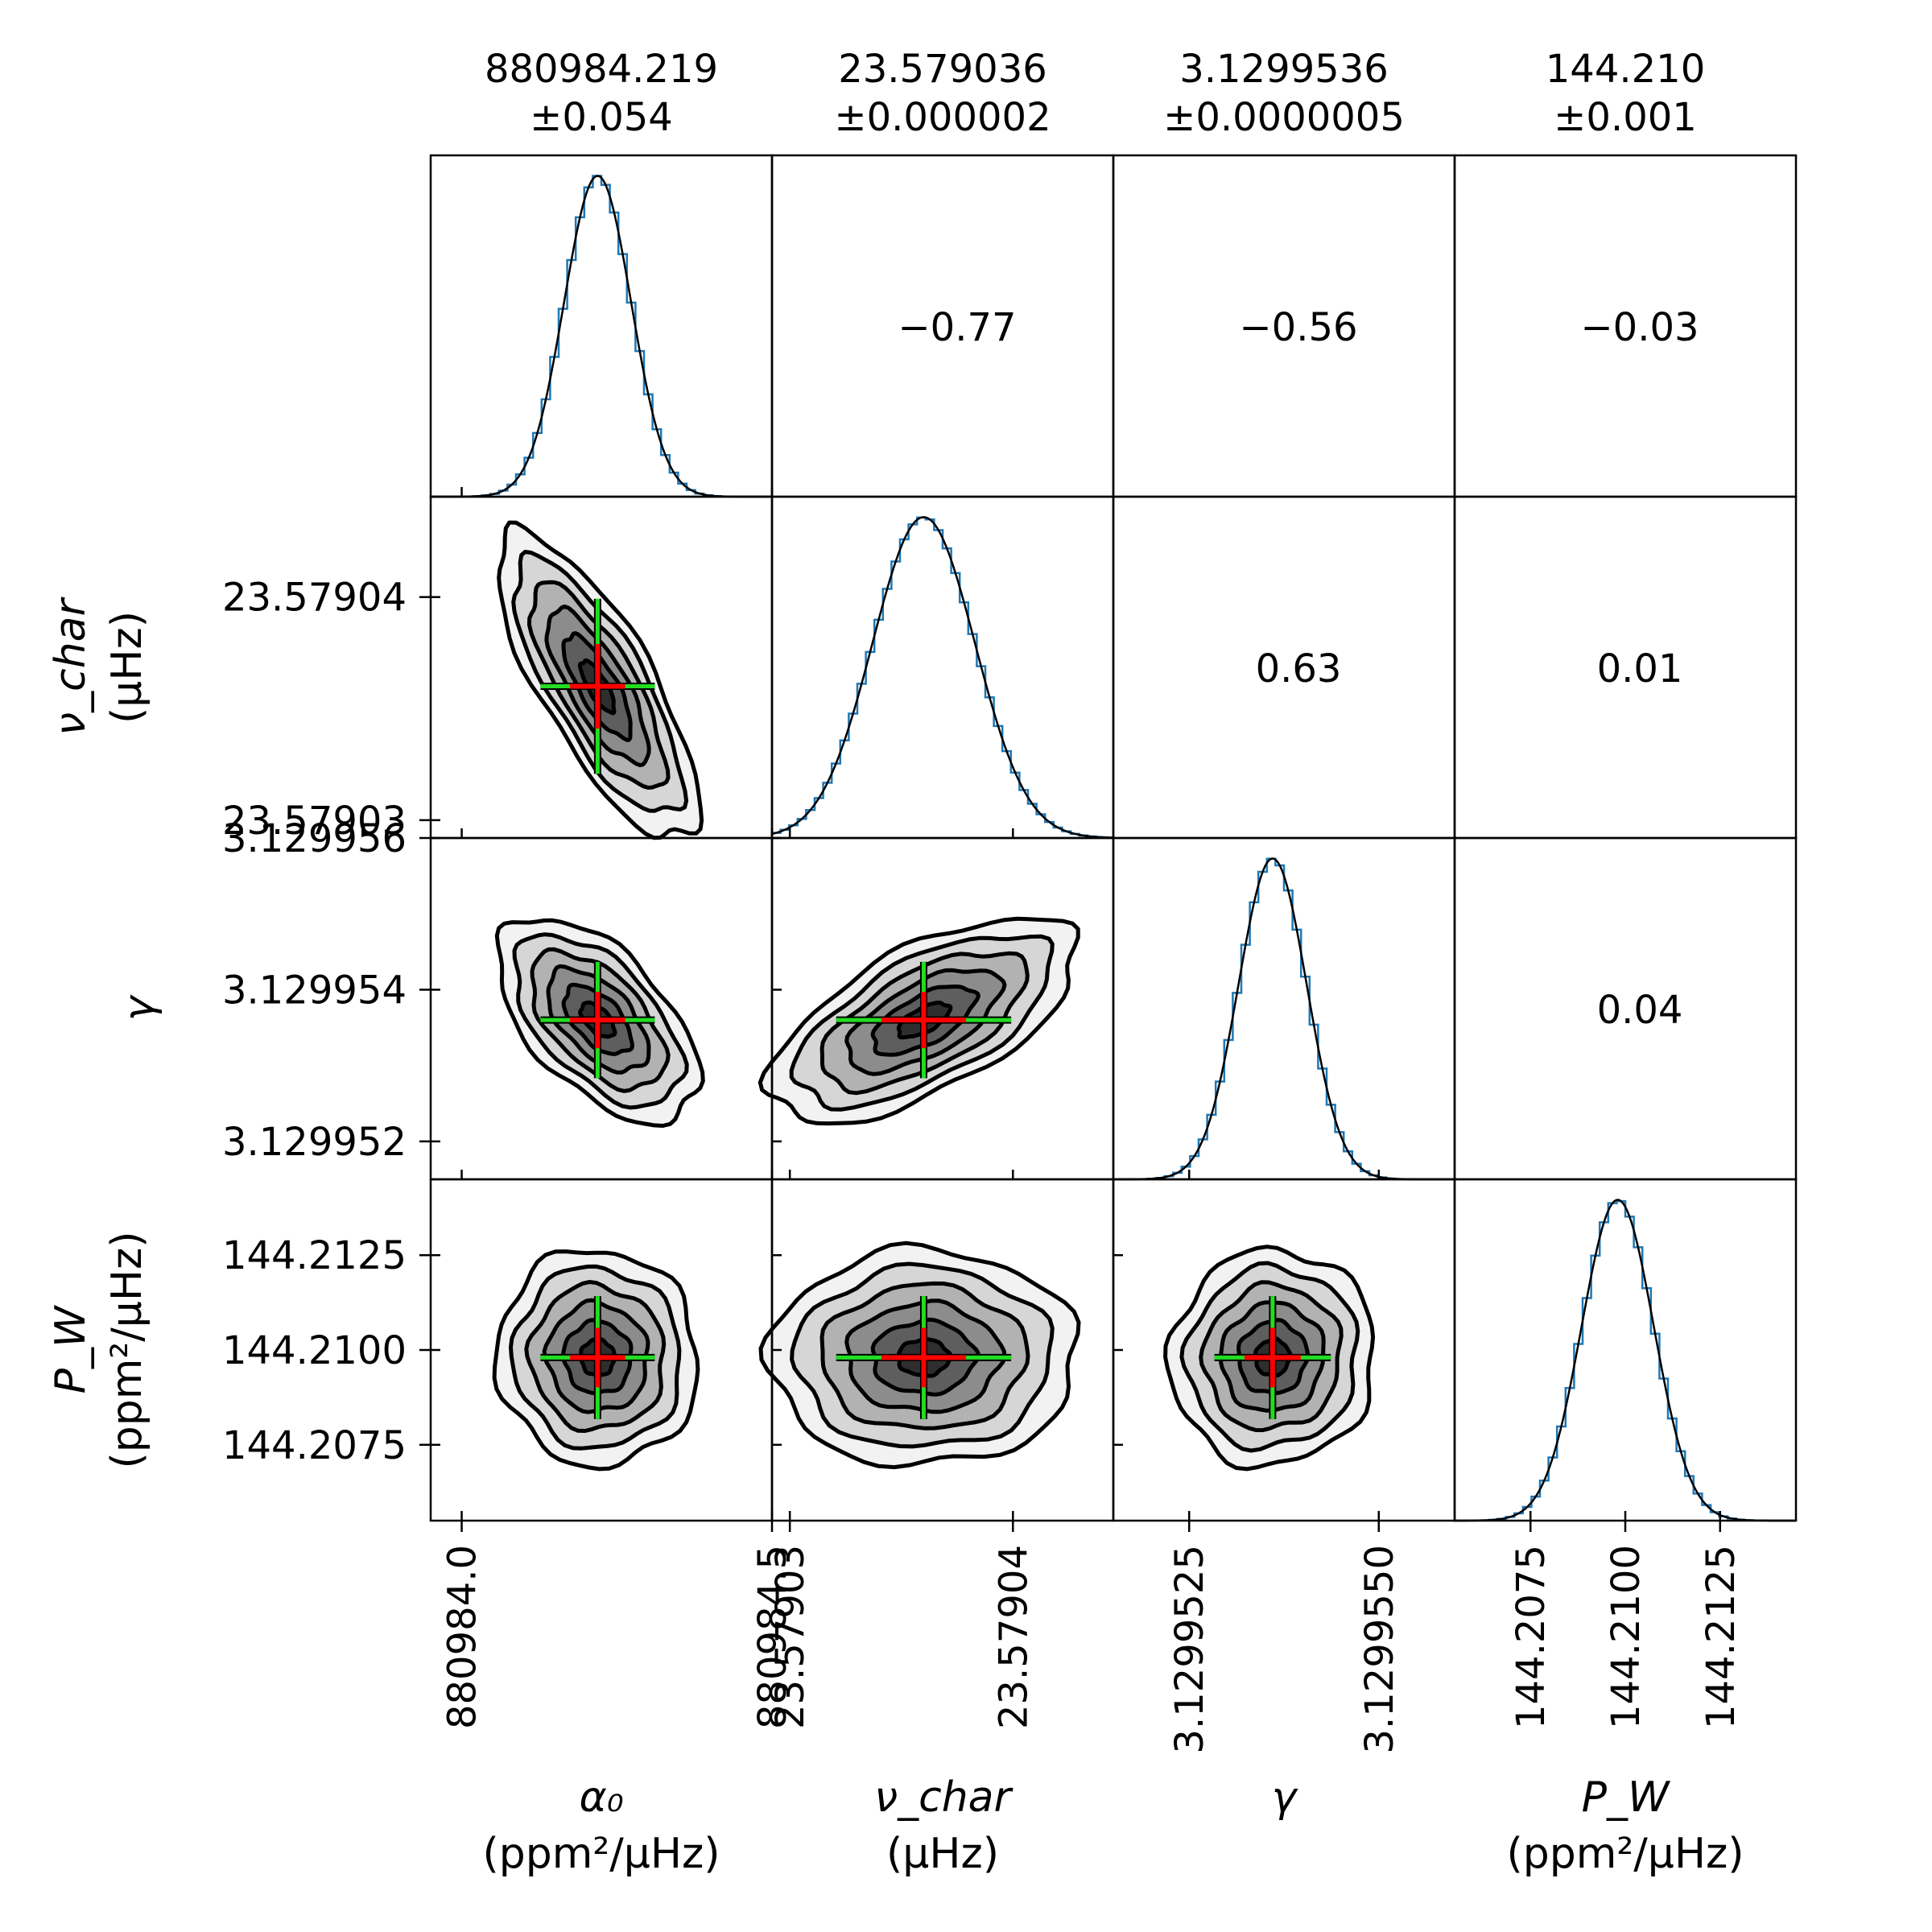  Describe the element at coordinates (1626, 1797) in the screenshot. I see `x-axis-label-P_W: P_W` at that location.